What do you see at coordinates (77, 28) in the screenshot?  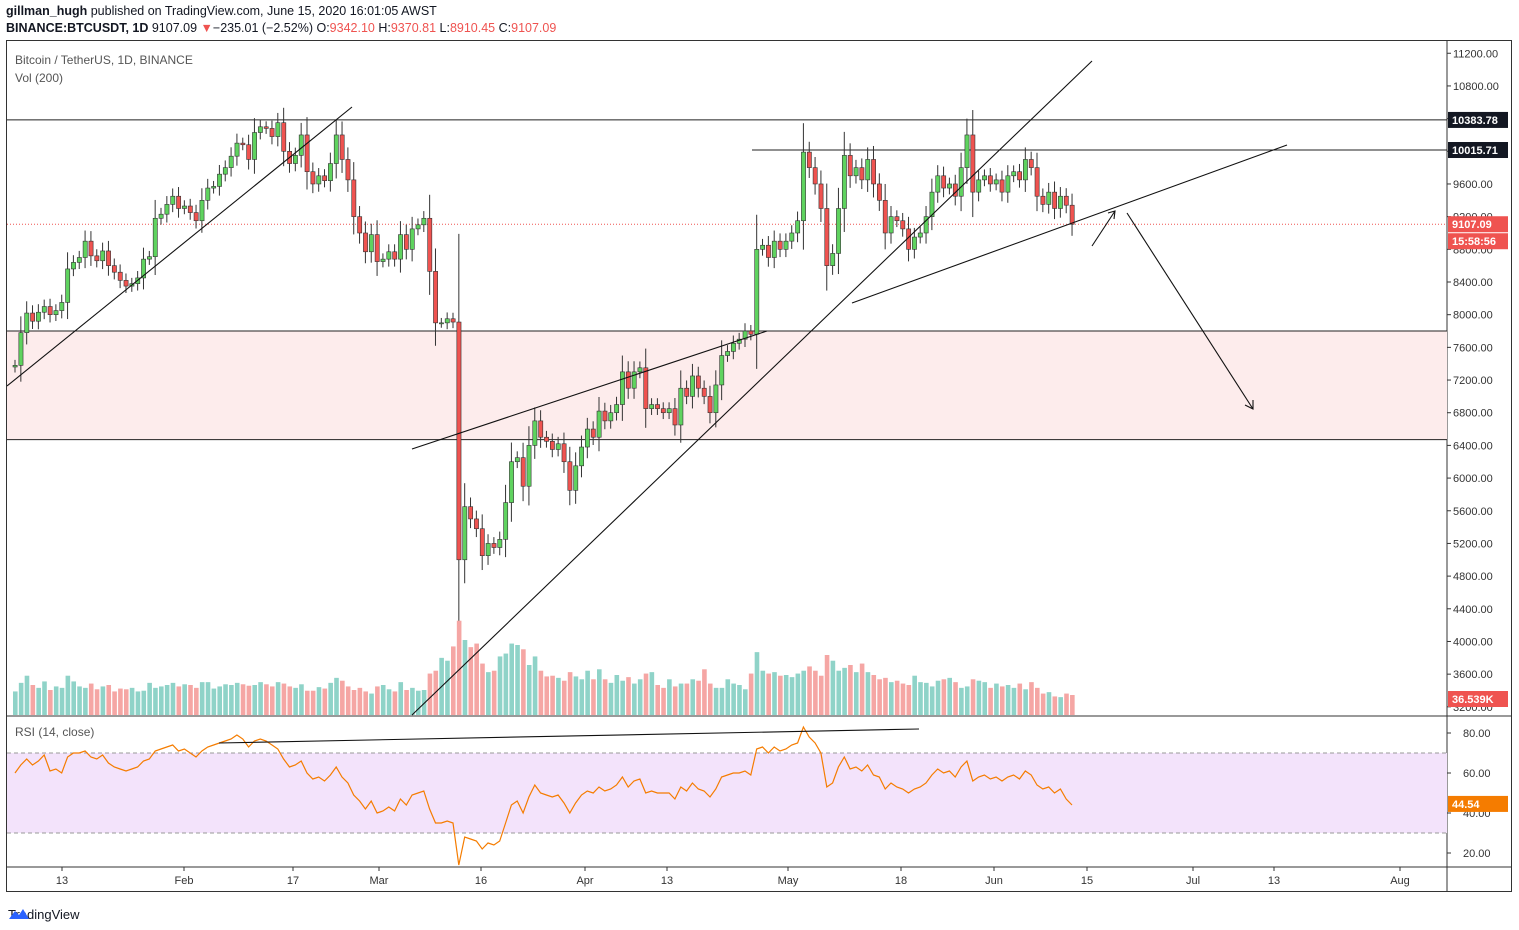 I see `symbol-label: BINANCE:BTCUSDT, 1D` at bounding box center [77, 28].